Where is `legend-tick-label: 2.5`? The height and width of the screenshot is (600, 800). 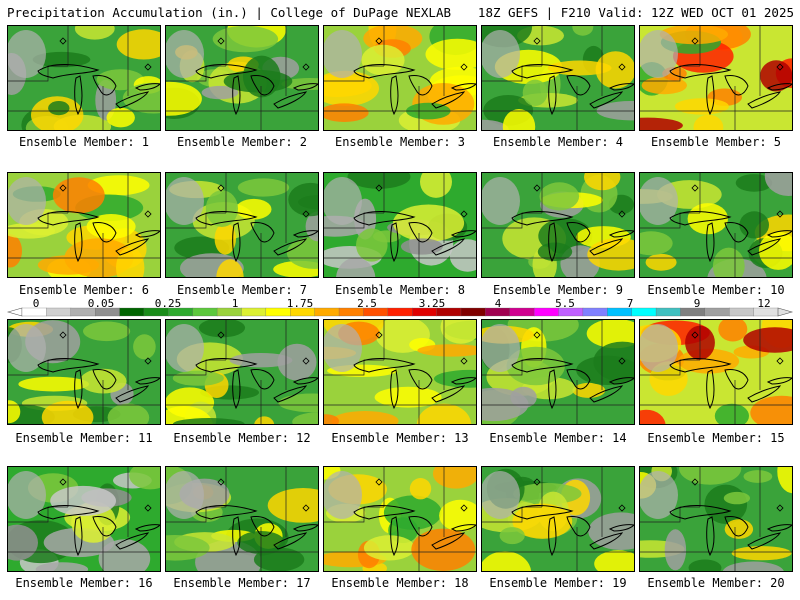
legend-tick-label: 2.5 is located at coordinates (367, 303).